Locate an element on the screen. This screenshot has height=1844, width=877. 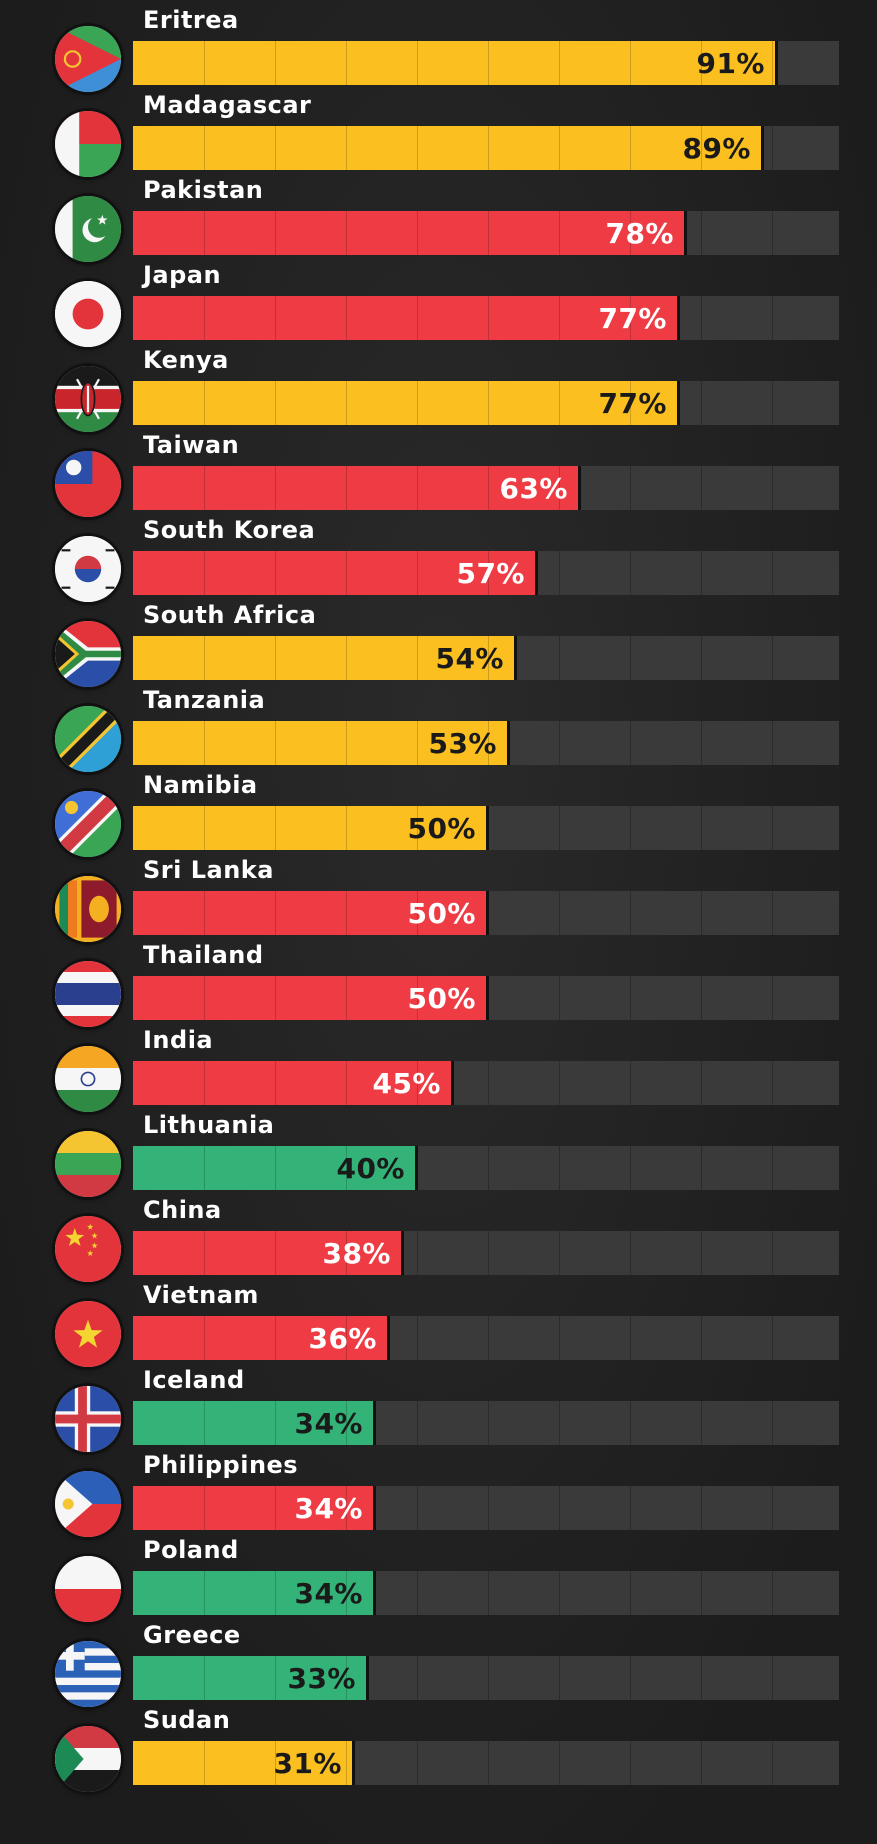
bar-row: Greece 33% is located at coordinates (438, 1661).